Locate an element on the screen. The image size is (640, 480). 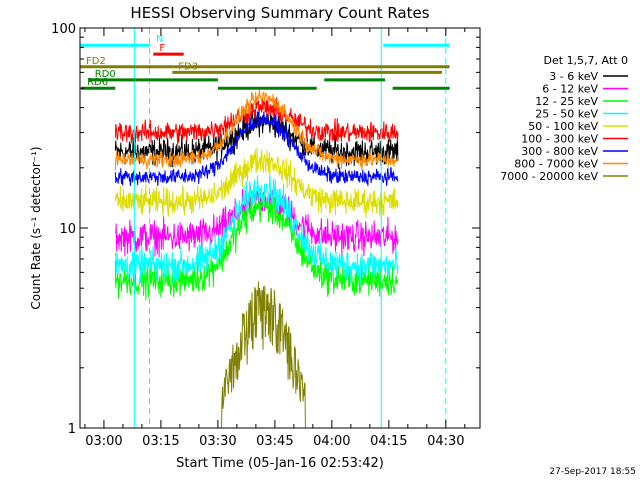
x-tick-label-4: 03:45 is located at coordinates (274, 441).